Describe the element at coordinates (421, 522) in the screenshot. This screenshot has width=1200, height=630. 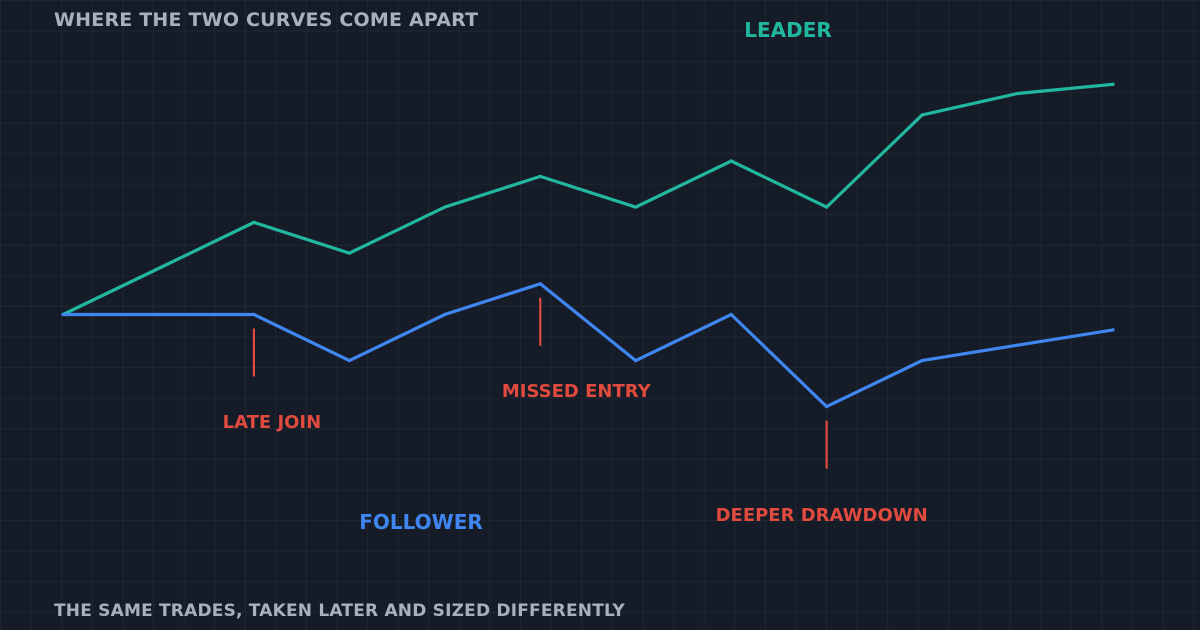
I see `follower-series-label: FOLLOWER` at that location.